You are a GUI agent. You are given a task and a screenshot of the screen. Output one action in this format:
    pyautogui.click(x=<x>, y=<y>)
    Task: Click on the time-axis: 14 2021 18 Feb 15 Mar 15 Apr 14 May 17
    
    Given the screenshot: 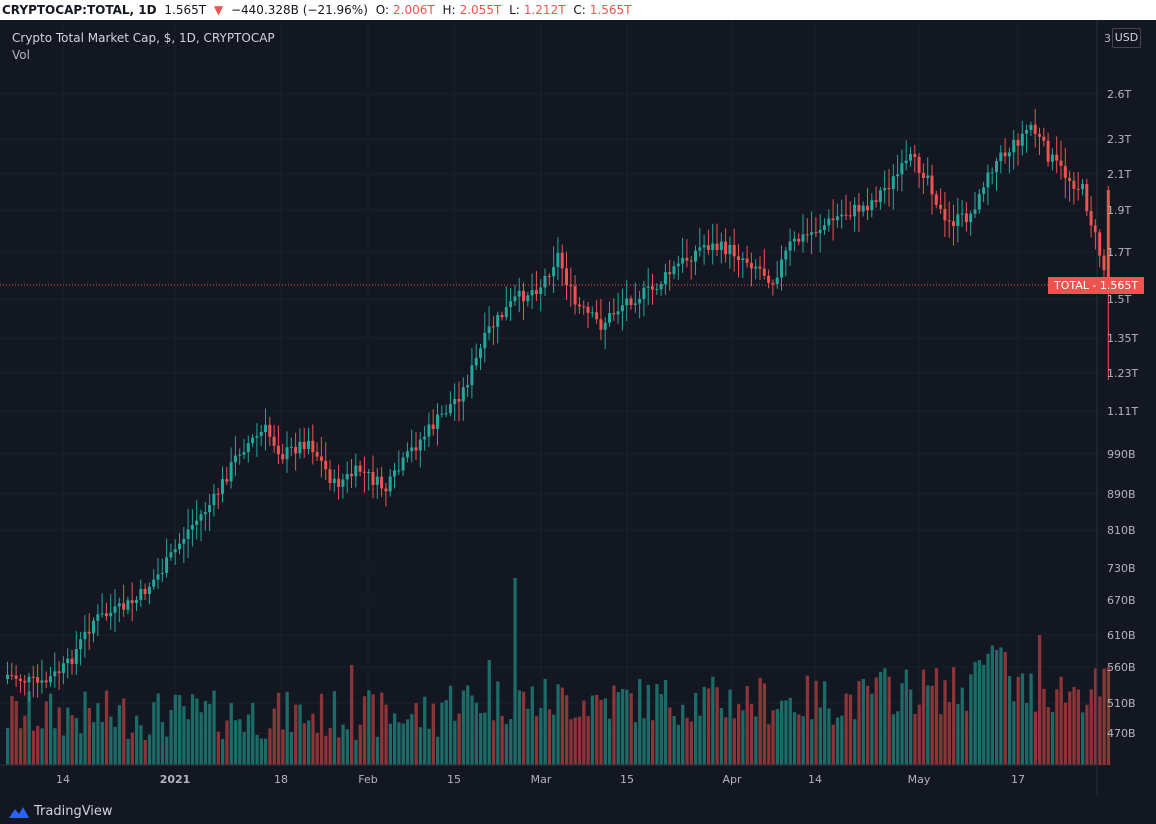 What is the action you would take?
    pyautogui.click(x=540, y=779)
    